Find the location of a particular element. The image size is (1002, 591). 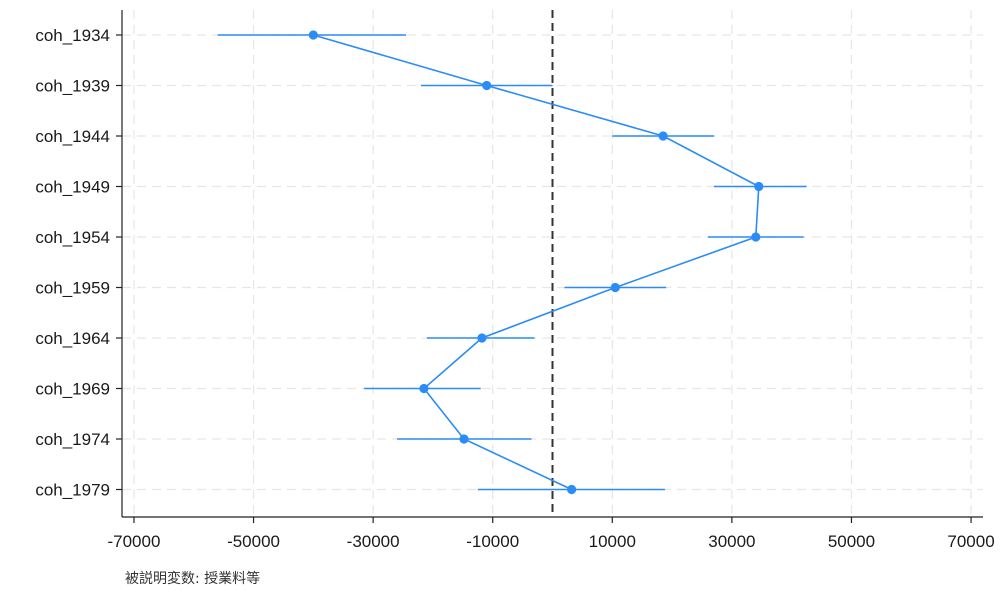

x-tick-label: 30000 is located at coordinates (731, 541).